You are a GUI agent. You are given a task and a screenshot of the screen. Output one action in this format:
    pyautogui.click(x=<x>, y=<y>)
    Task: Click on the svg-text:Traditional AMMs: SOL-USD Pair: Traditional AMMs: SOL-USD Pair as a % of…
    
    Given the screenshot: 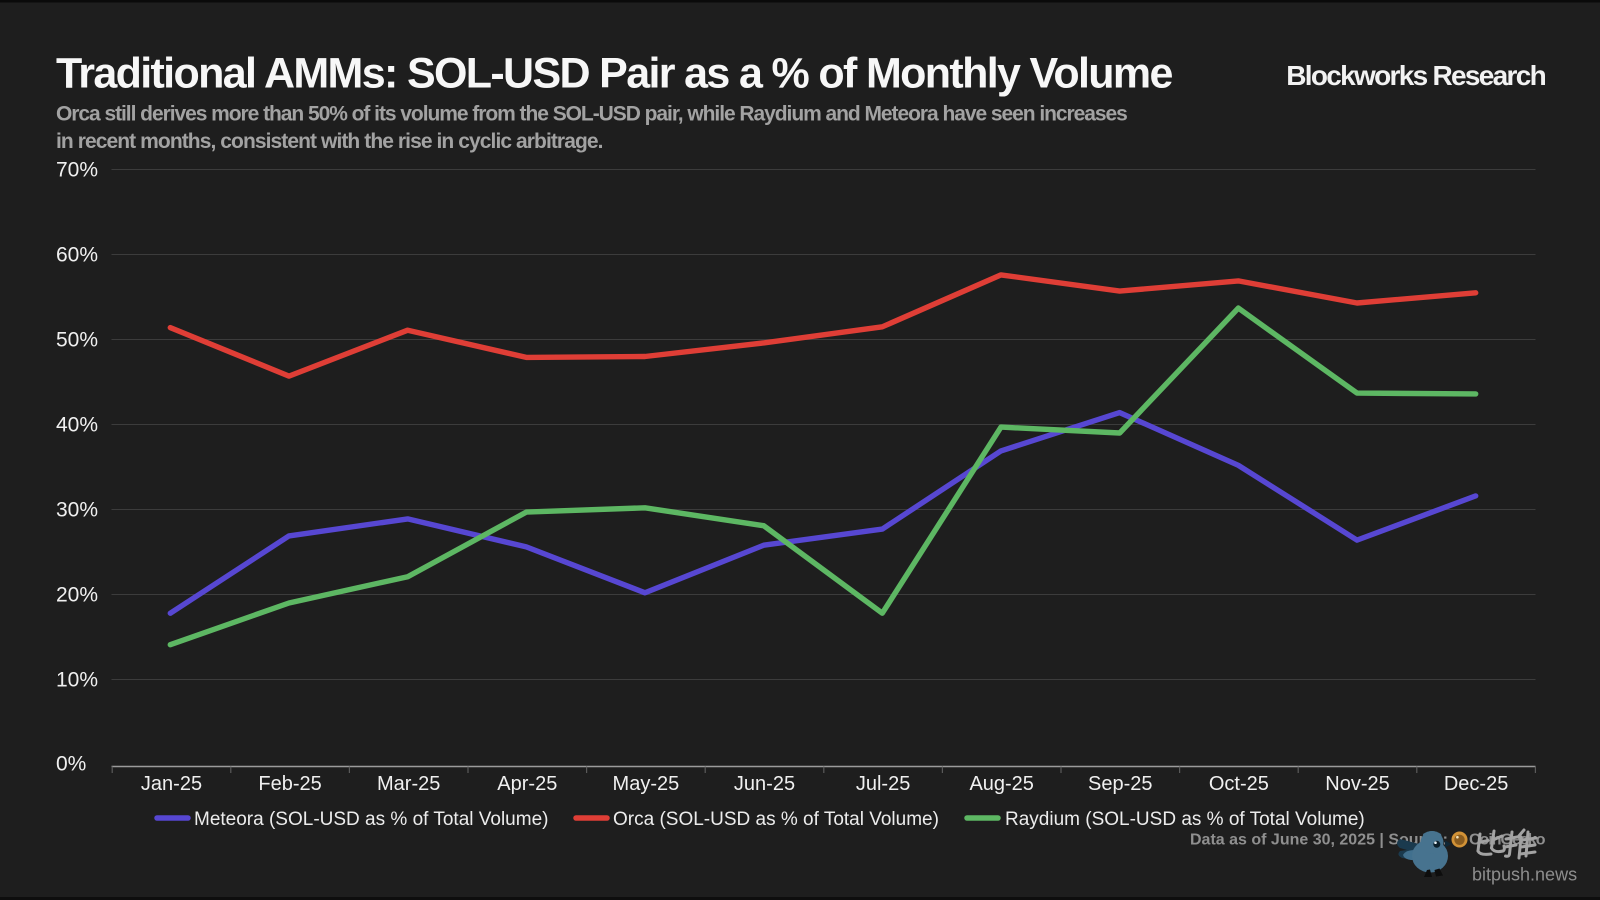 What is the action you would take?
    pyautogui.click(x=614, y=74)
    